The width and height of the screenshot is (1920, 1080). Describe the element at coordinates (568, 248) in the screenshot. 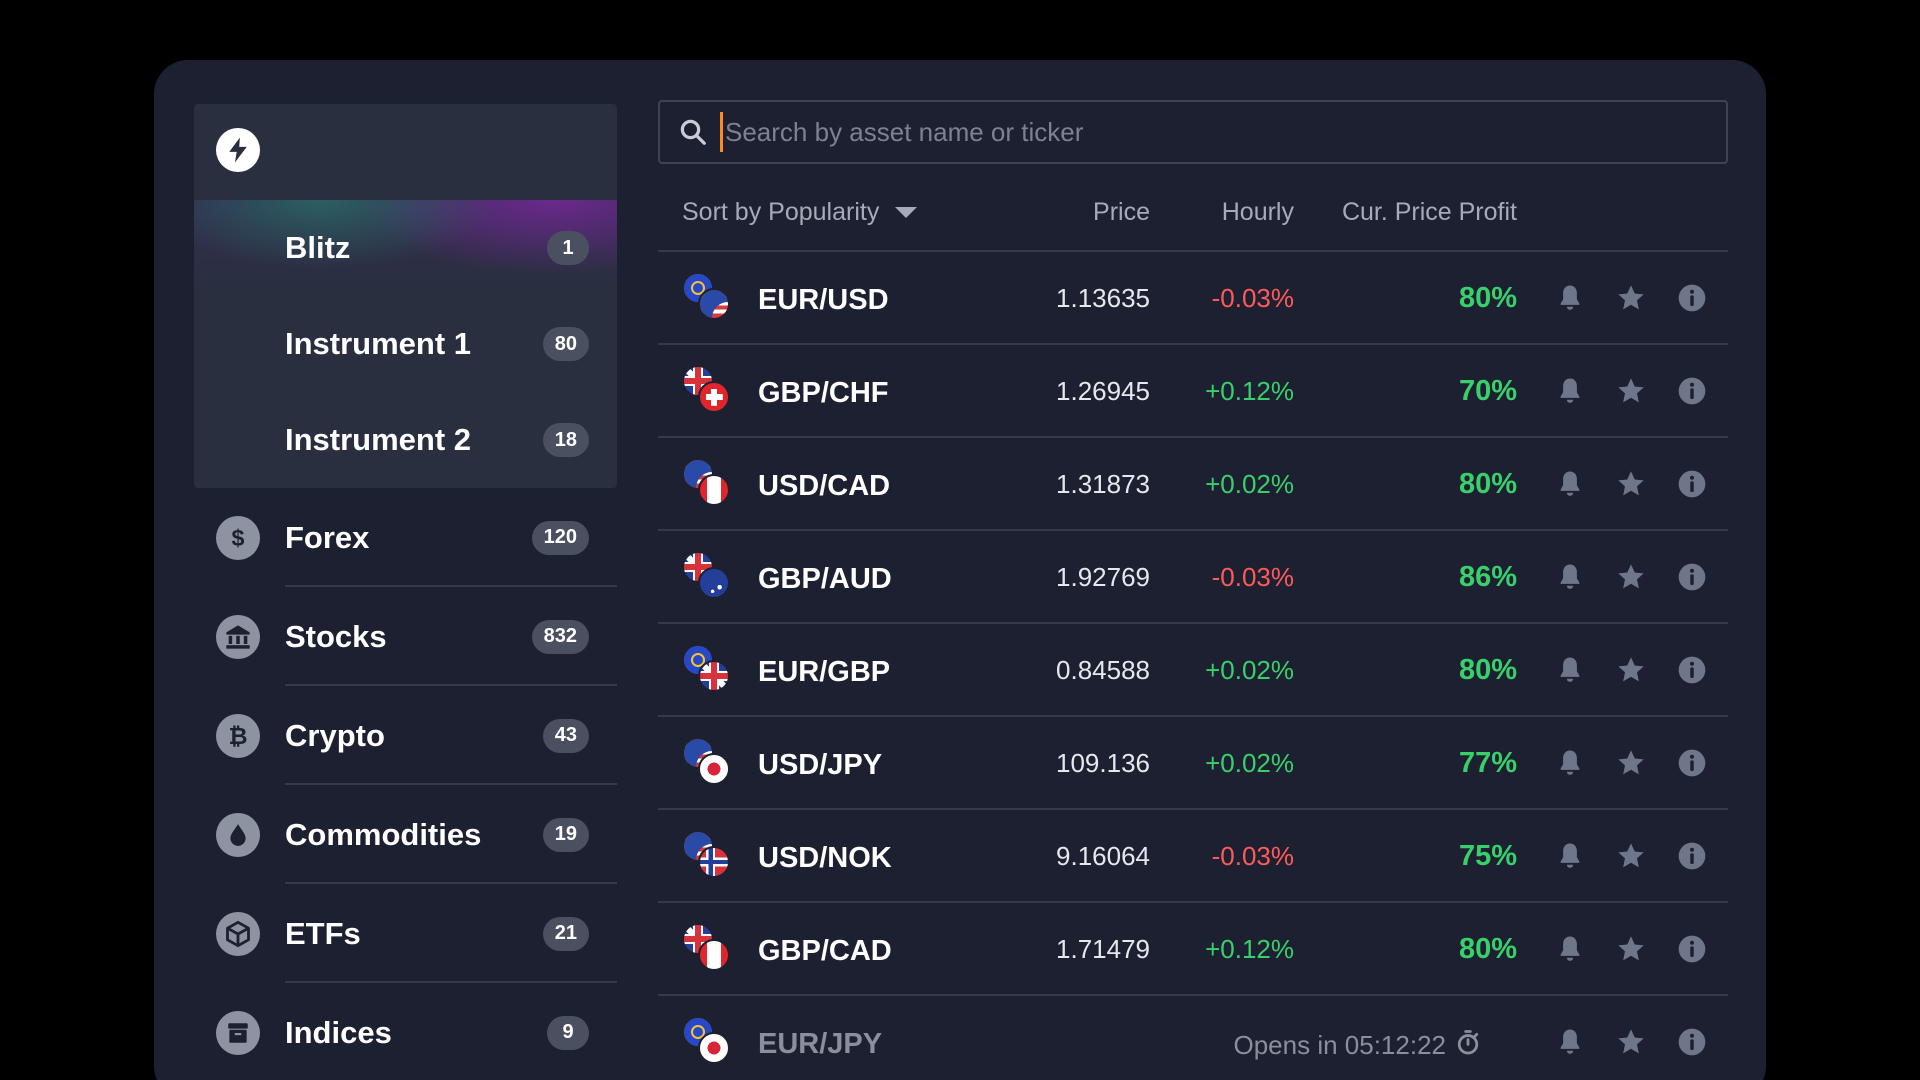

I see `count-badge: 1` at that location.